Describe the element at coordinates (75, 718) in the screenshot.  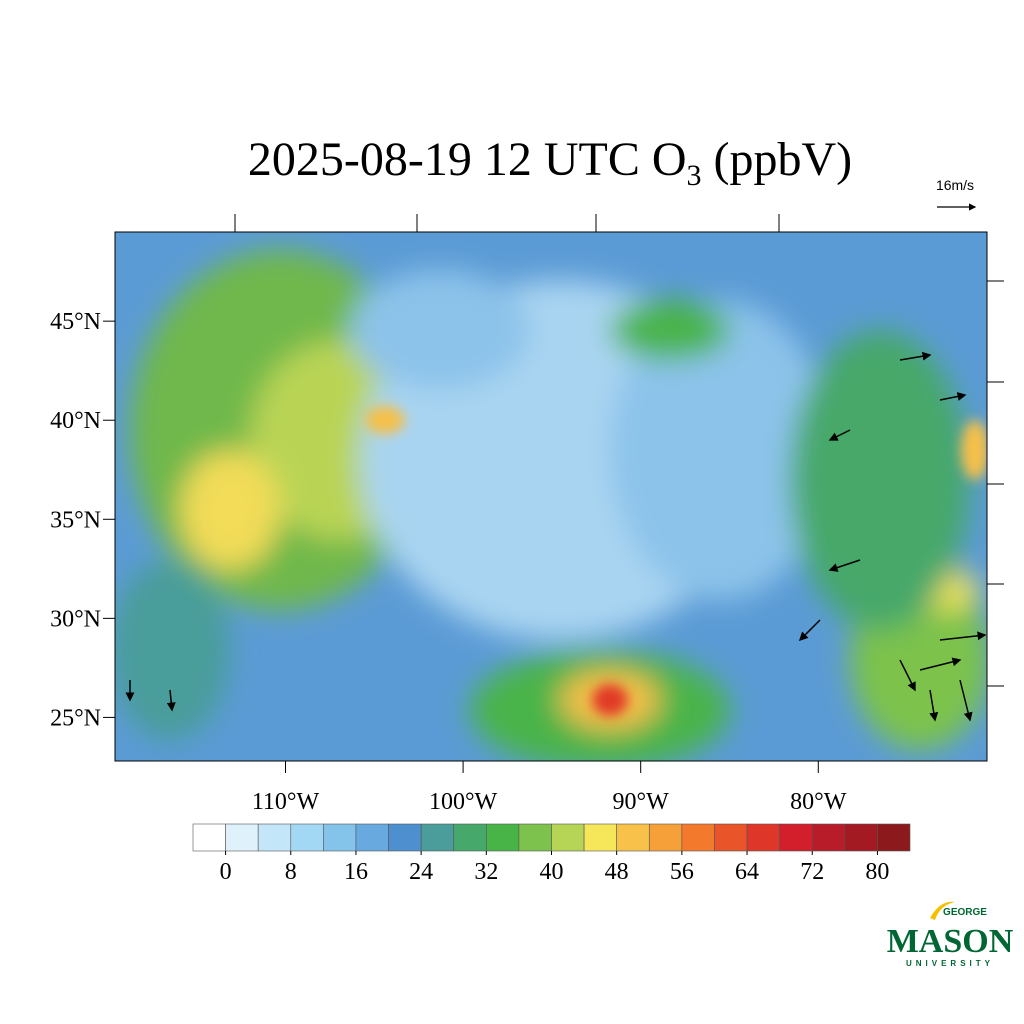
I see `lat-tick-label: 25°N` at that location.